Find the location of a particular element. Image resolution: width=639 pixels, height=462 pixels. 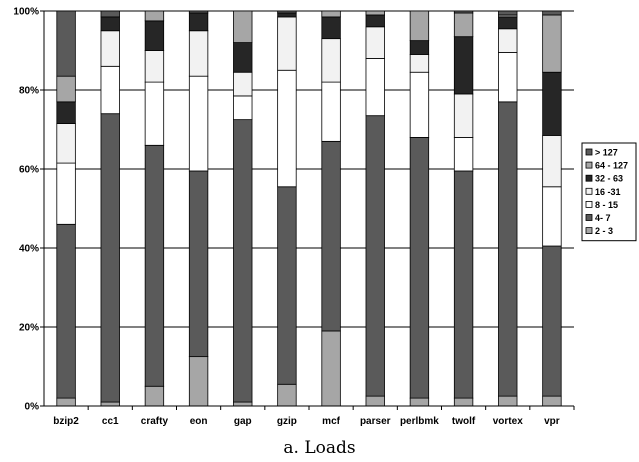

y-tick-label: 20% is located at coordinates (29, 328).